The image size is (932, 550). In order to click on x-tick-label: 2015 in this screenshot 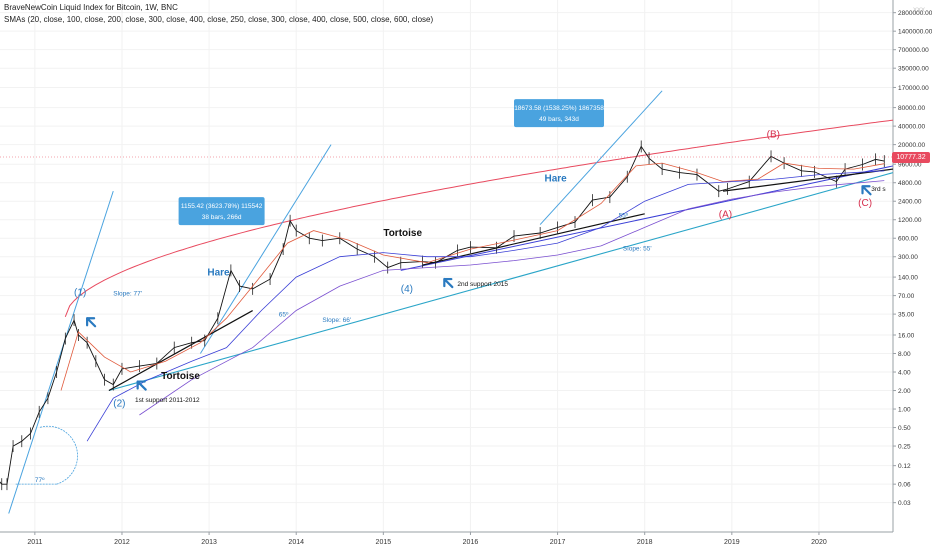, I will do `click(384, 542)`.